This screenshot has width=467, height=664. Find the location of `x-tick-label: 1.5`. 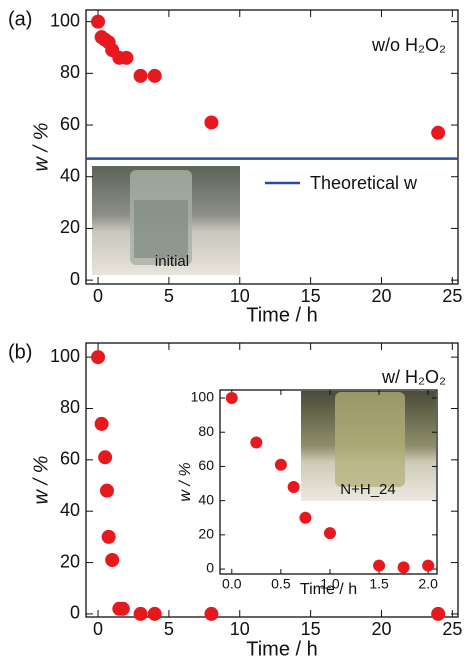

x-tick-label: 1.5 is located at coordinates (379, 584).